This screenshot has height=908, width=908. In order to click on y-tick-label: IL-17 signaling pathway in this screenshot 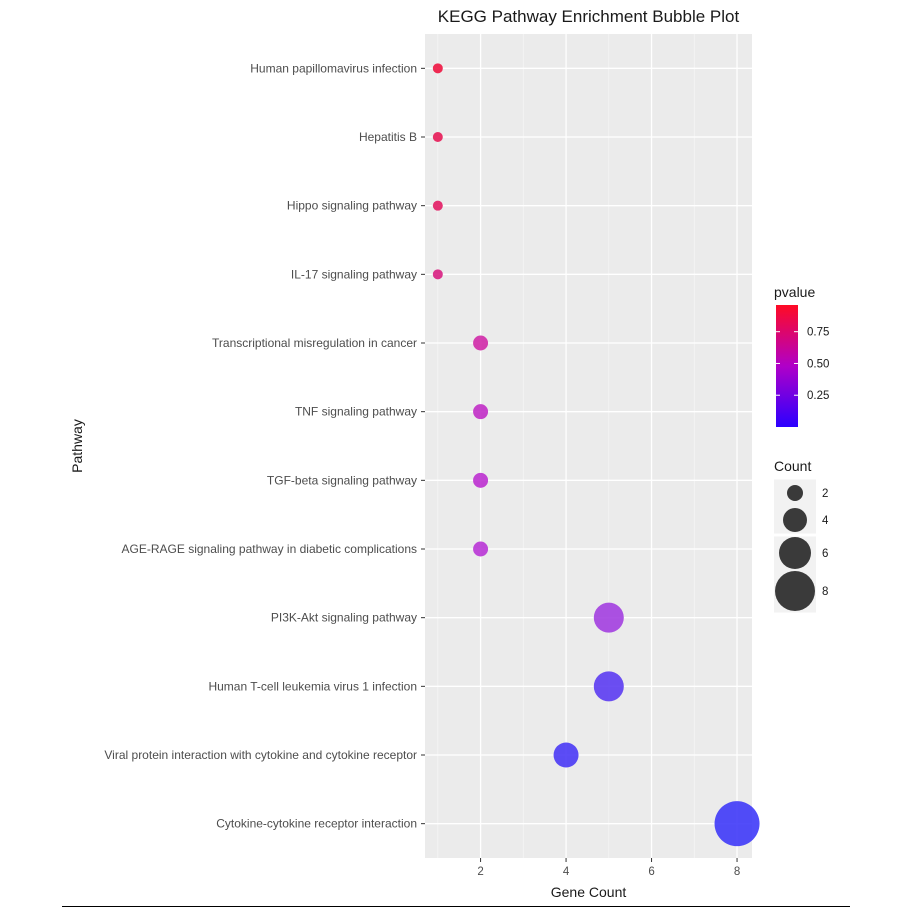, I will do `click(354, 274)`.